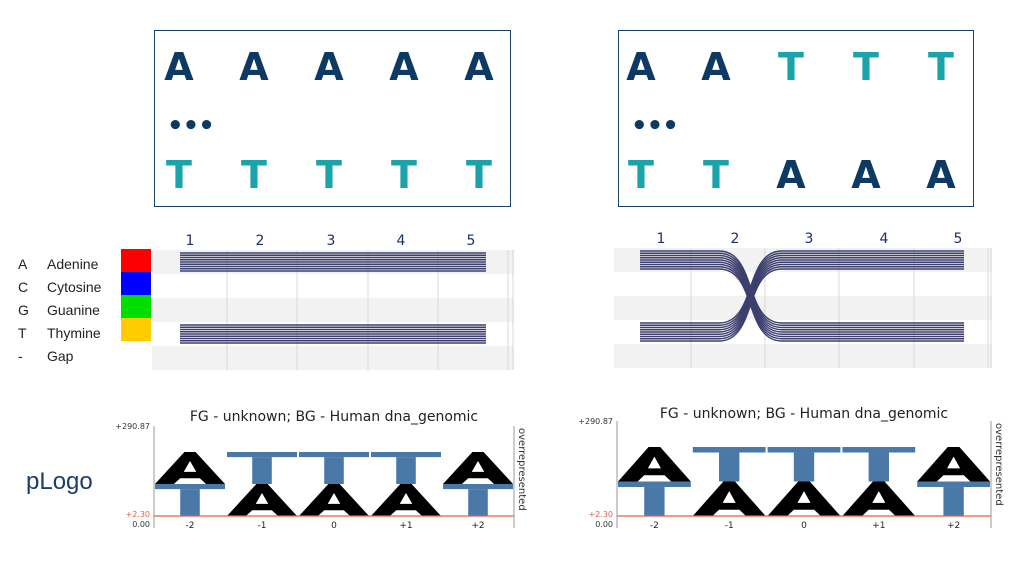 This screenshot has height=565, width=1024. I want to click on position-label: 4, so click(401, 241).